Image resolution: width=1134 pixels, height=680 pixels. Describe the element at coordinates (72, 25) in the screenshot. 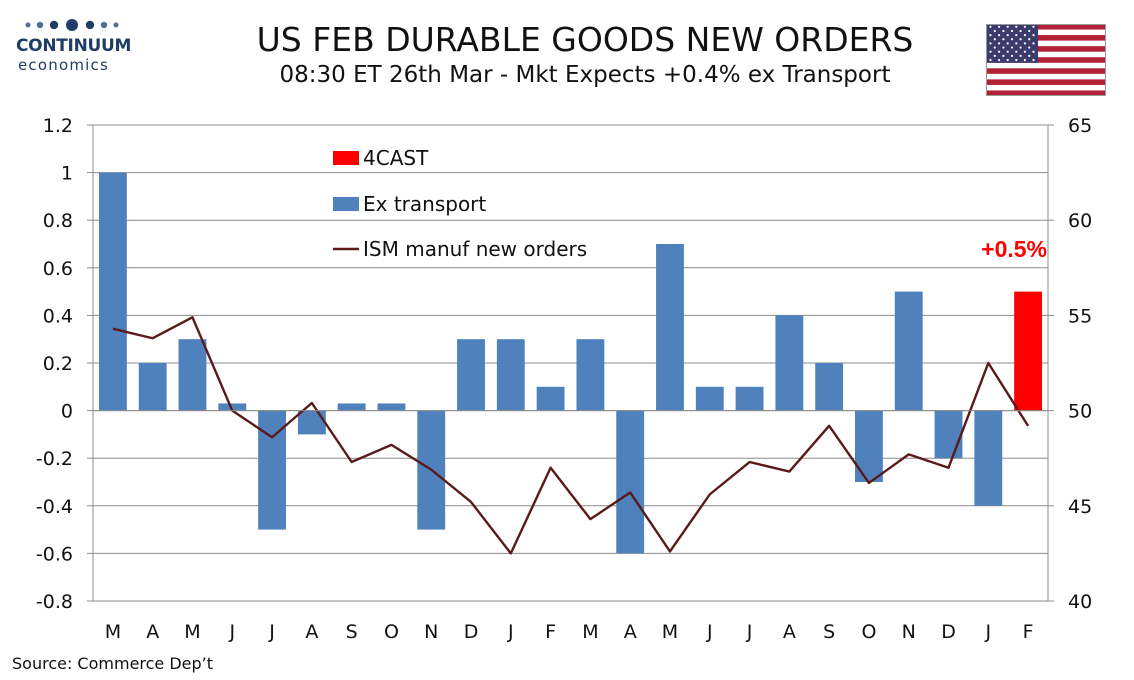

I see `logo-dots-icon` at that location.